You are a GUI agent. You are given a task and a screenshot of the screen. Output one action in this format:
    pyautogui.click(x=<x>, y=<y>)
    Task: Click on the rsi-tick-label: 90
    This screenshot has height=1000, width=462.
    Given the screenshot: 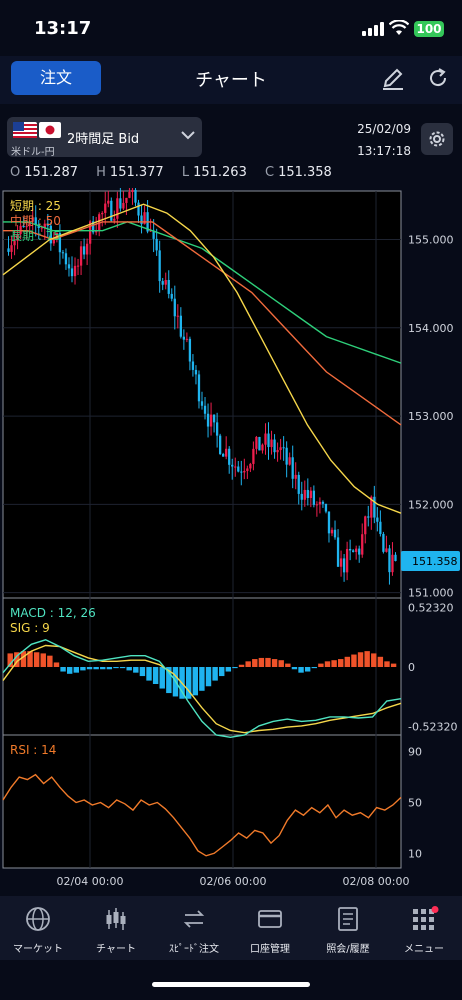 What is the action you would take?
    pyautogui.click(x=415, y=752)
    